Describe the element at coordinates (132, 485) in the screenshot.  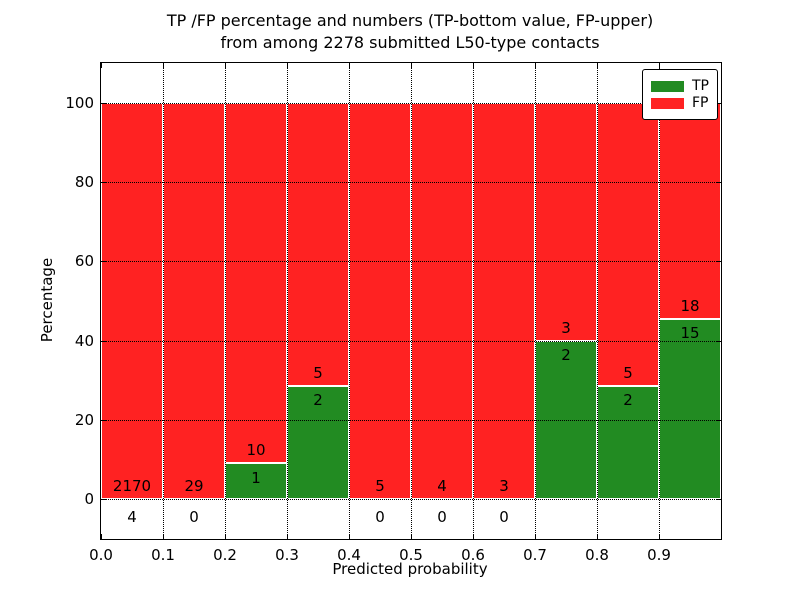
I see `fp-count-label: 2170` at that location.